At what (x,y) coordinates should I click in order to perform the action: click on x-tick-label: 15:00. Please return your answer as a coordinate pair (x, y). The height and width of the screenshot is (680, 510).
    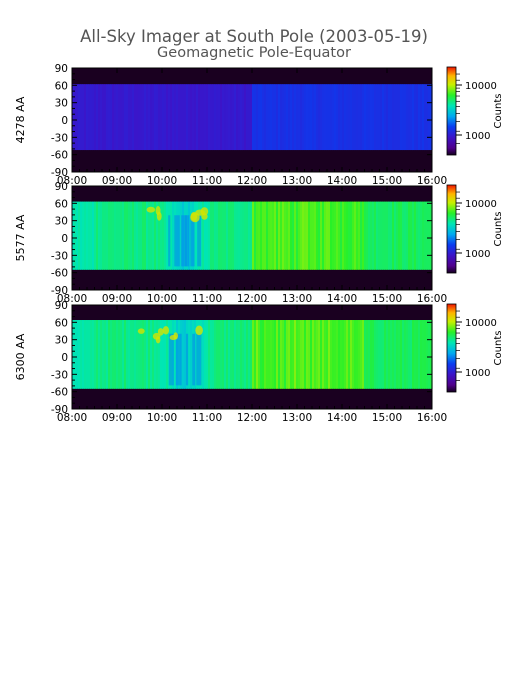
    Looking at the image, I should click on (387, 418).